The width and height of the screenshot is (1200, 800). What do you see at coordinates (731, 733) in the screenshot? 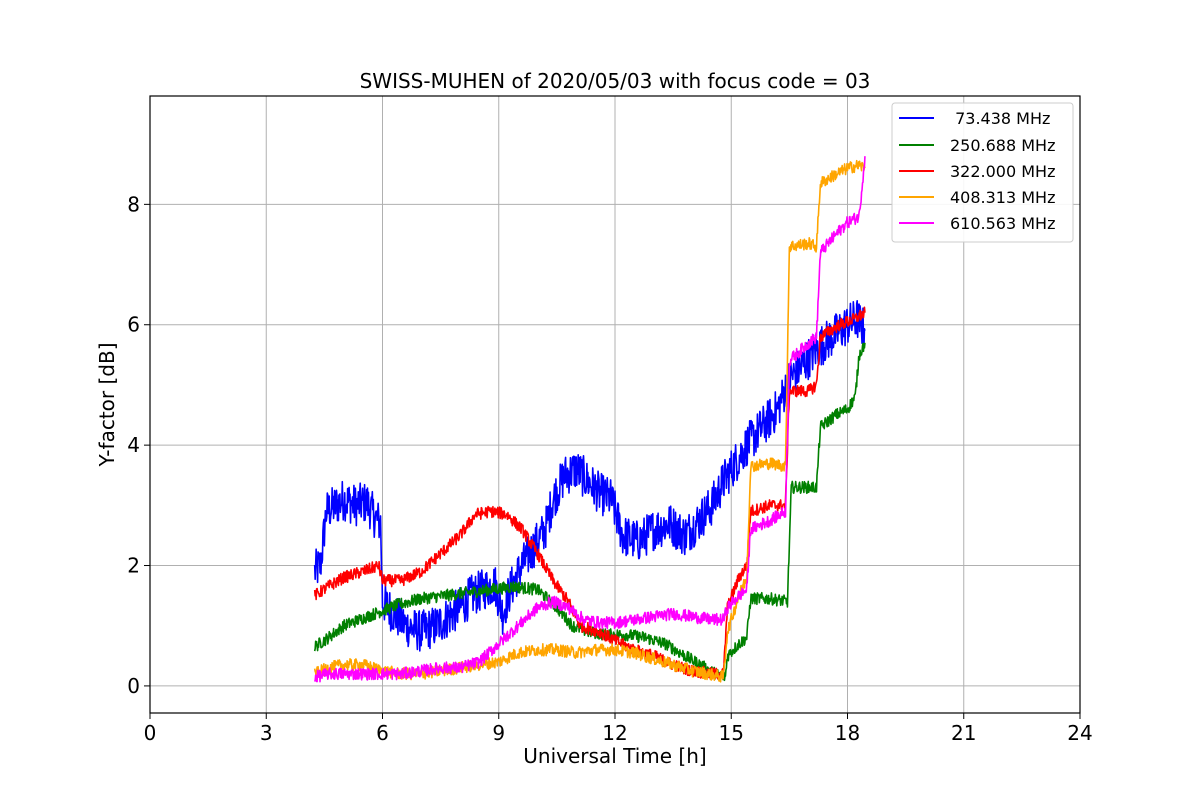
I see `x-tick-label-15: 15` at bounding box center [731, 733].